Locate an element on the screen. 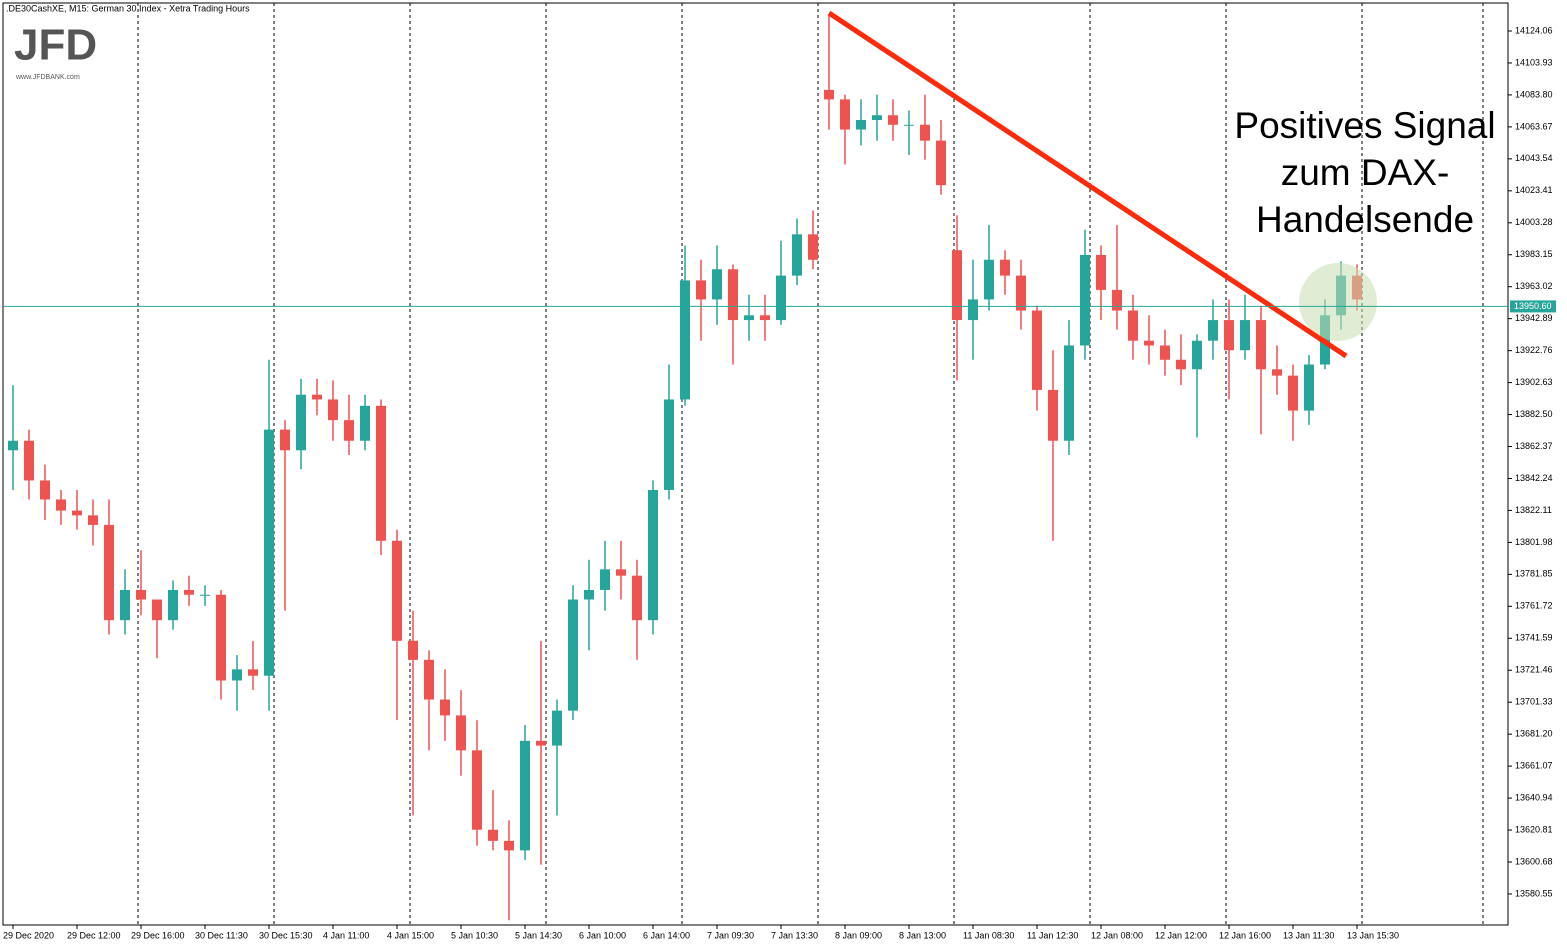 This screenshot has height=947, width=1567. y-tick-label: 13620.81 is located at coordinates (1534, 829).